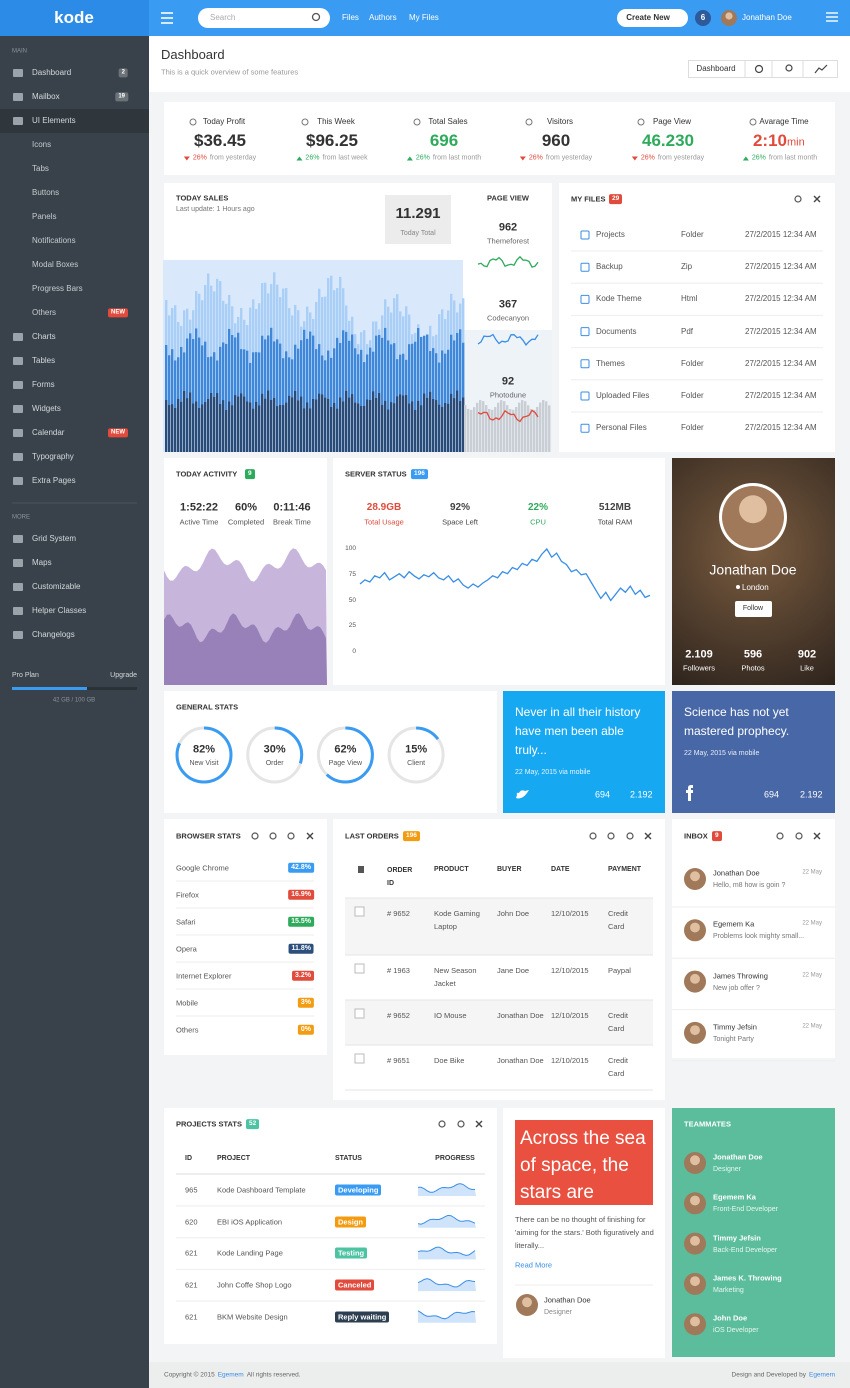 The width and height of the screenshot is (850, 1388). I want to click on text: All rights reserved., so click(273, 1375).